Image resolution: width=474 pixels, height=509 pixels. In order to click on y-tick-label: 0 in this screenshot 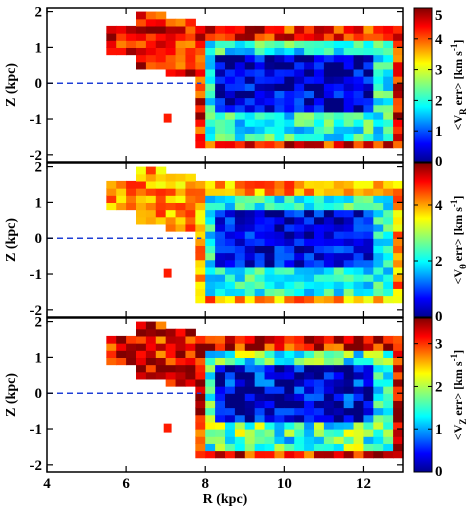, I will do `click(39, 239)`.